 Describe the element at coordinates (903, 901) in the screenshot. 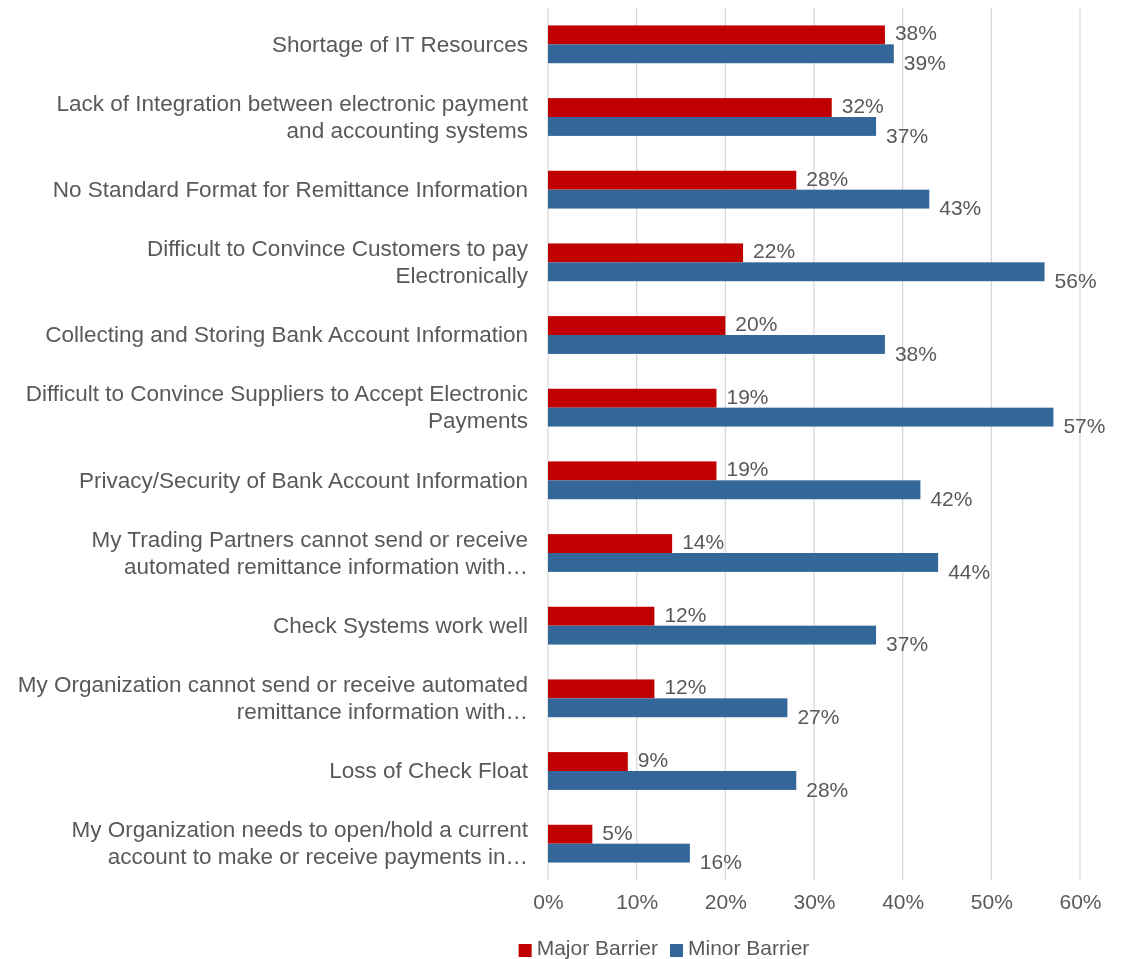

I see `x-tick-label: 40%` at that location.